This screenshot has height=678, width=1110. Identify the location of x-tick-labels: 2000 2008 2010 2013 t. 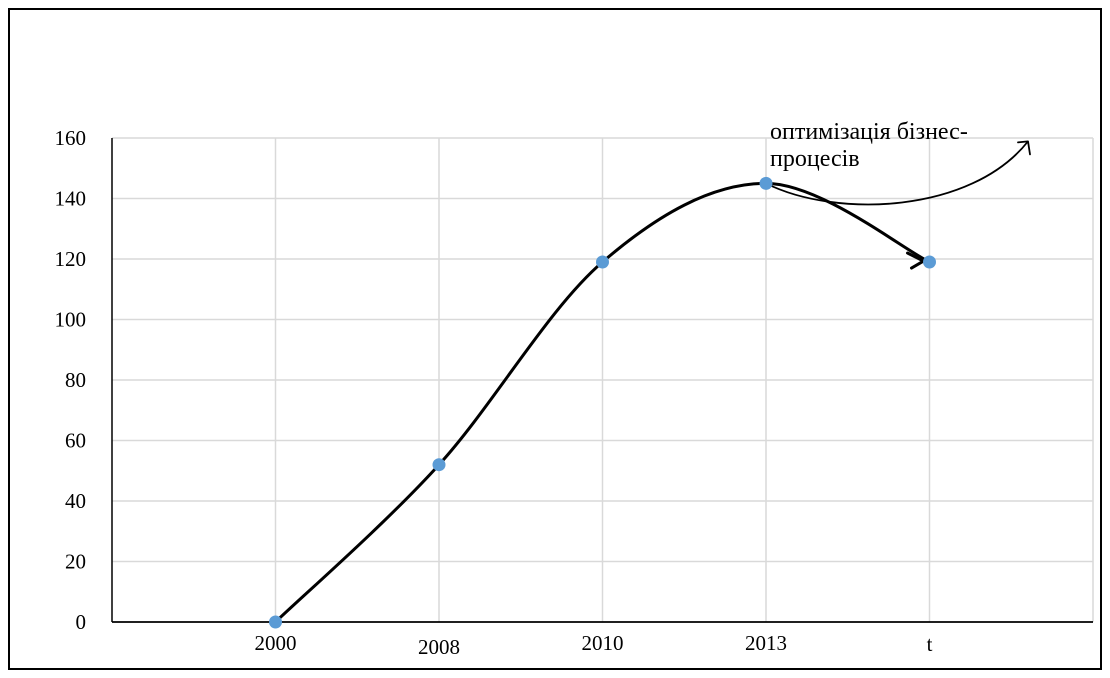
(594, 645).